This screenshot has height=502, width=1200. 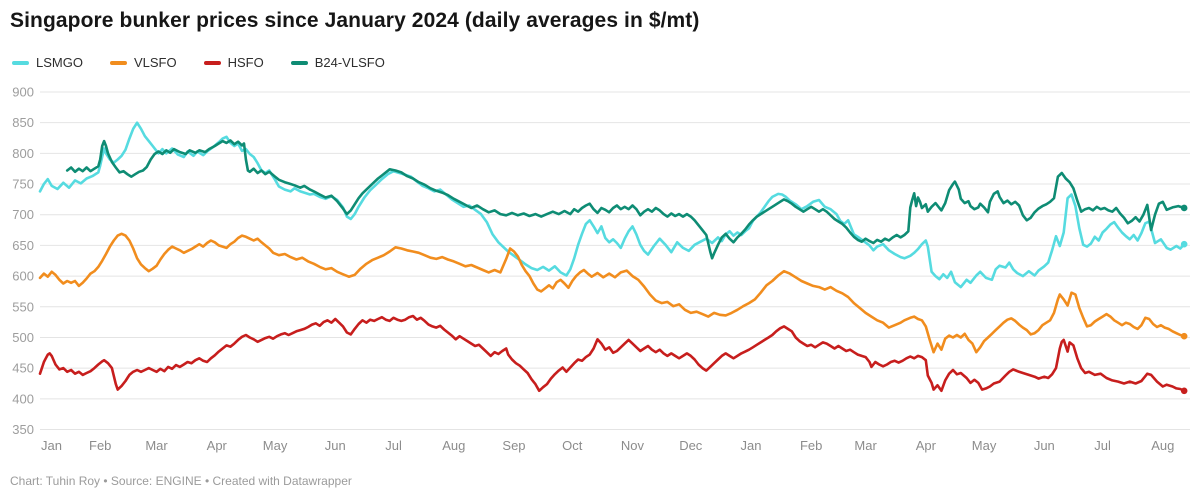 What do you see at coordinates (1184, 244) in the screenshot?
I see `series-end-dot-LSMGO` at bounding box center [1184, 244].